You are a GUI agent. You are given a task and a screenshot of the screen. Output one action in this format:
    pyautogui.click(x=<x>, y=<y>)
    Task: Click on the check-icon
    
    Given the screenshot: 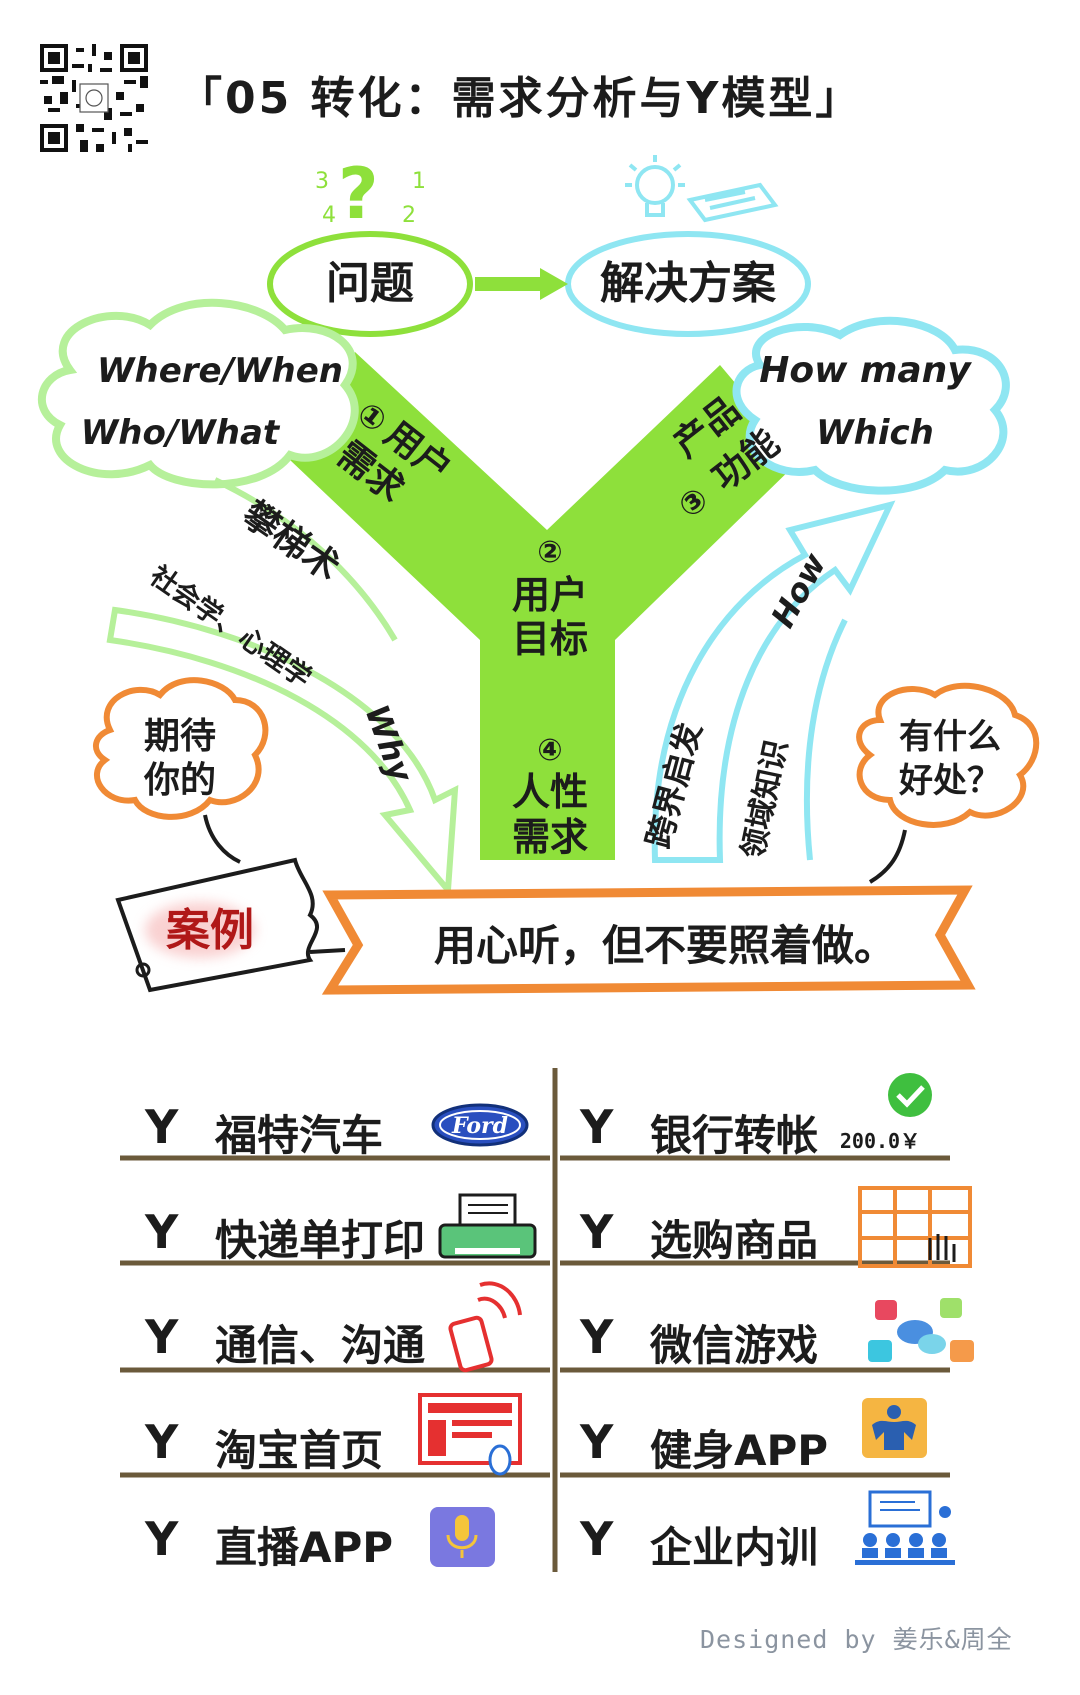 What is the action you would take?
    pyautogui.click(x=910, y=1095)
    